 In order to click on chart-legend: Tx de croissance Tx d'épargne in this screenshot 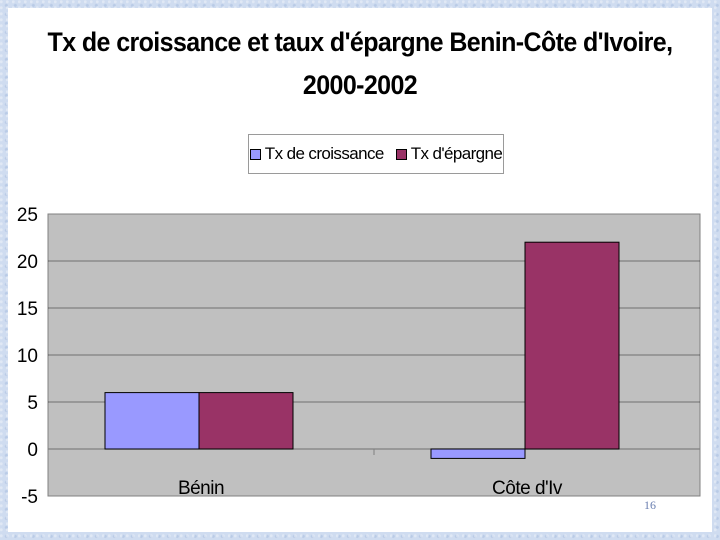, I will do `click(376, 154)`.